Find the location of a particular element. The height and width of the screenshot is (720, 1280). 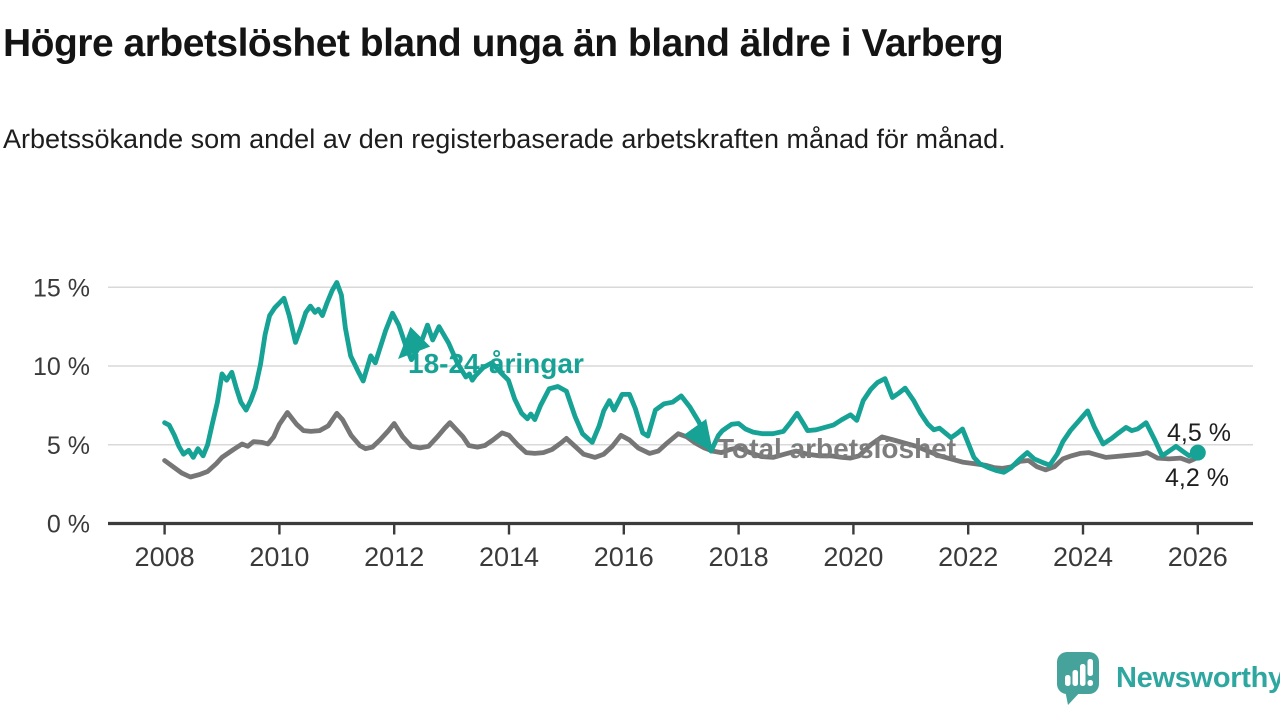

x-axis-tick-label: 2026 is located at coordinates (1198, 557).